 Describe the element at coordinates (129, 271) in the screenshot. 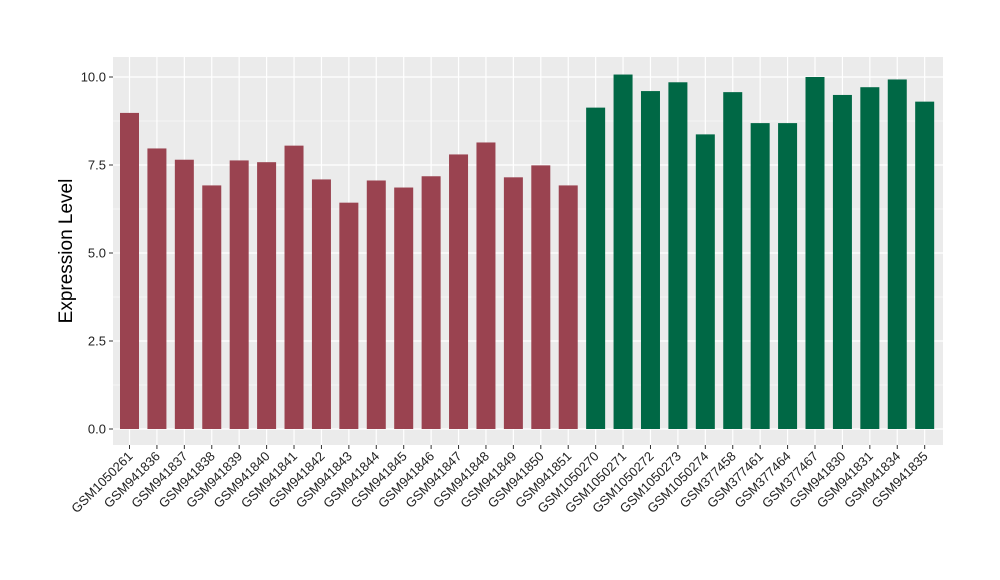

I see `bar-GSM1050261` at that location.